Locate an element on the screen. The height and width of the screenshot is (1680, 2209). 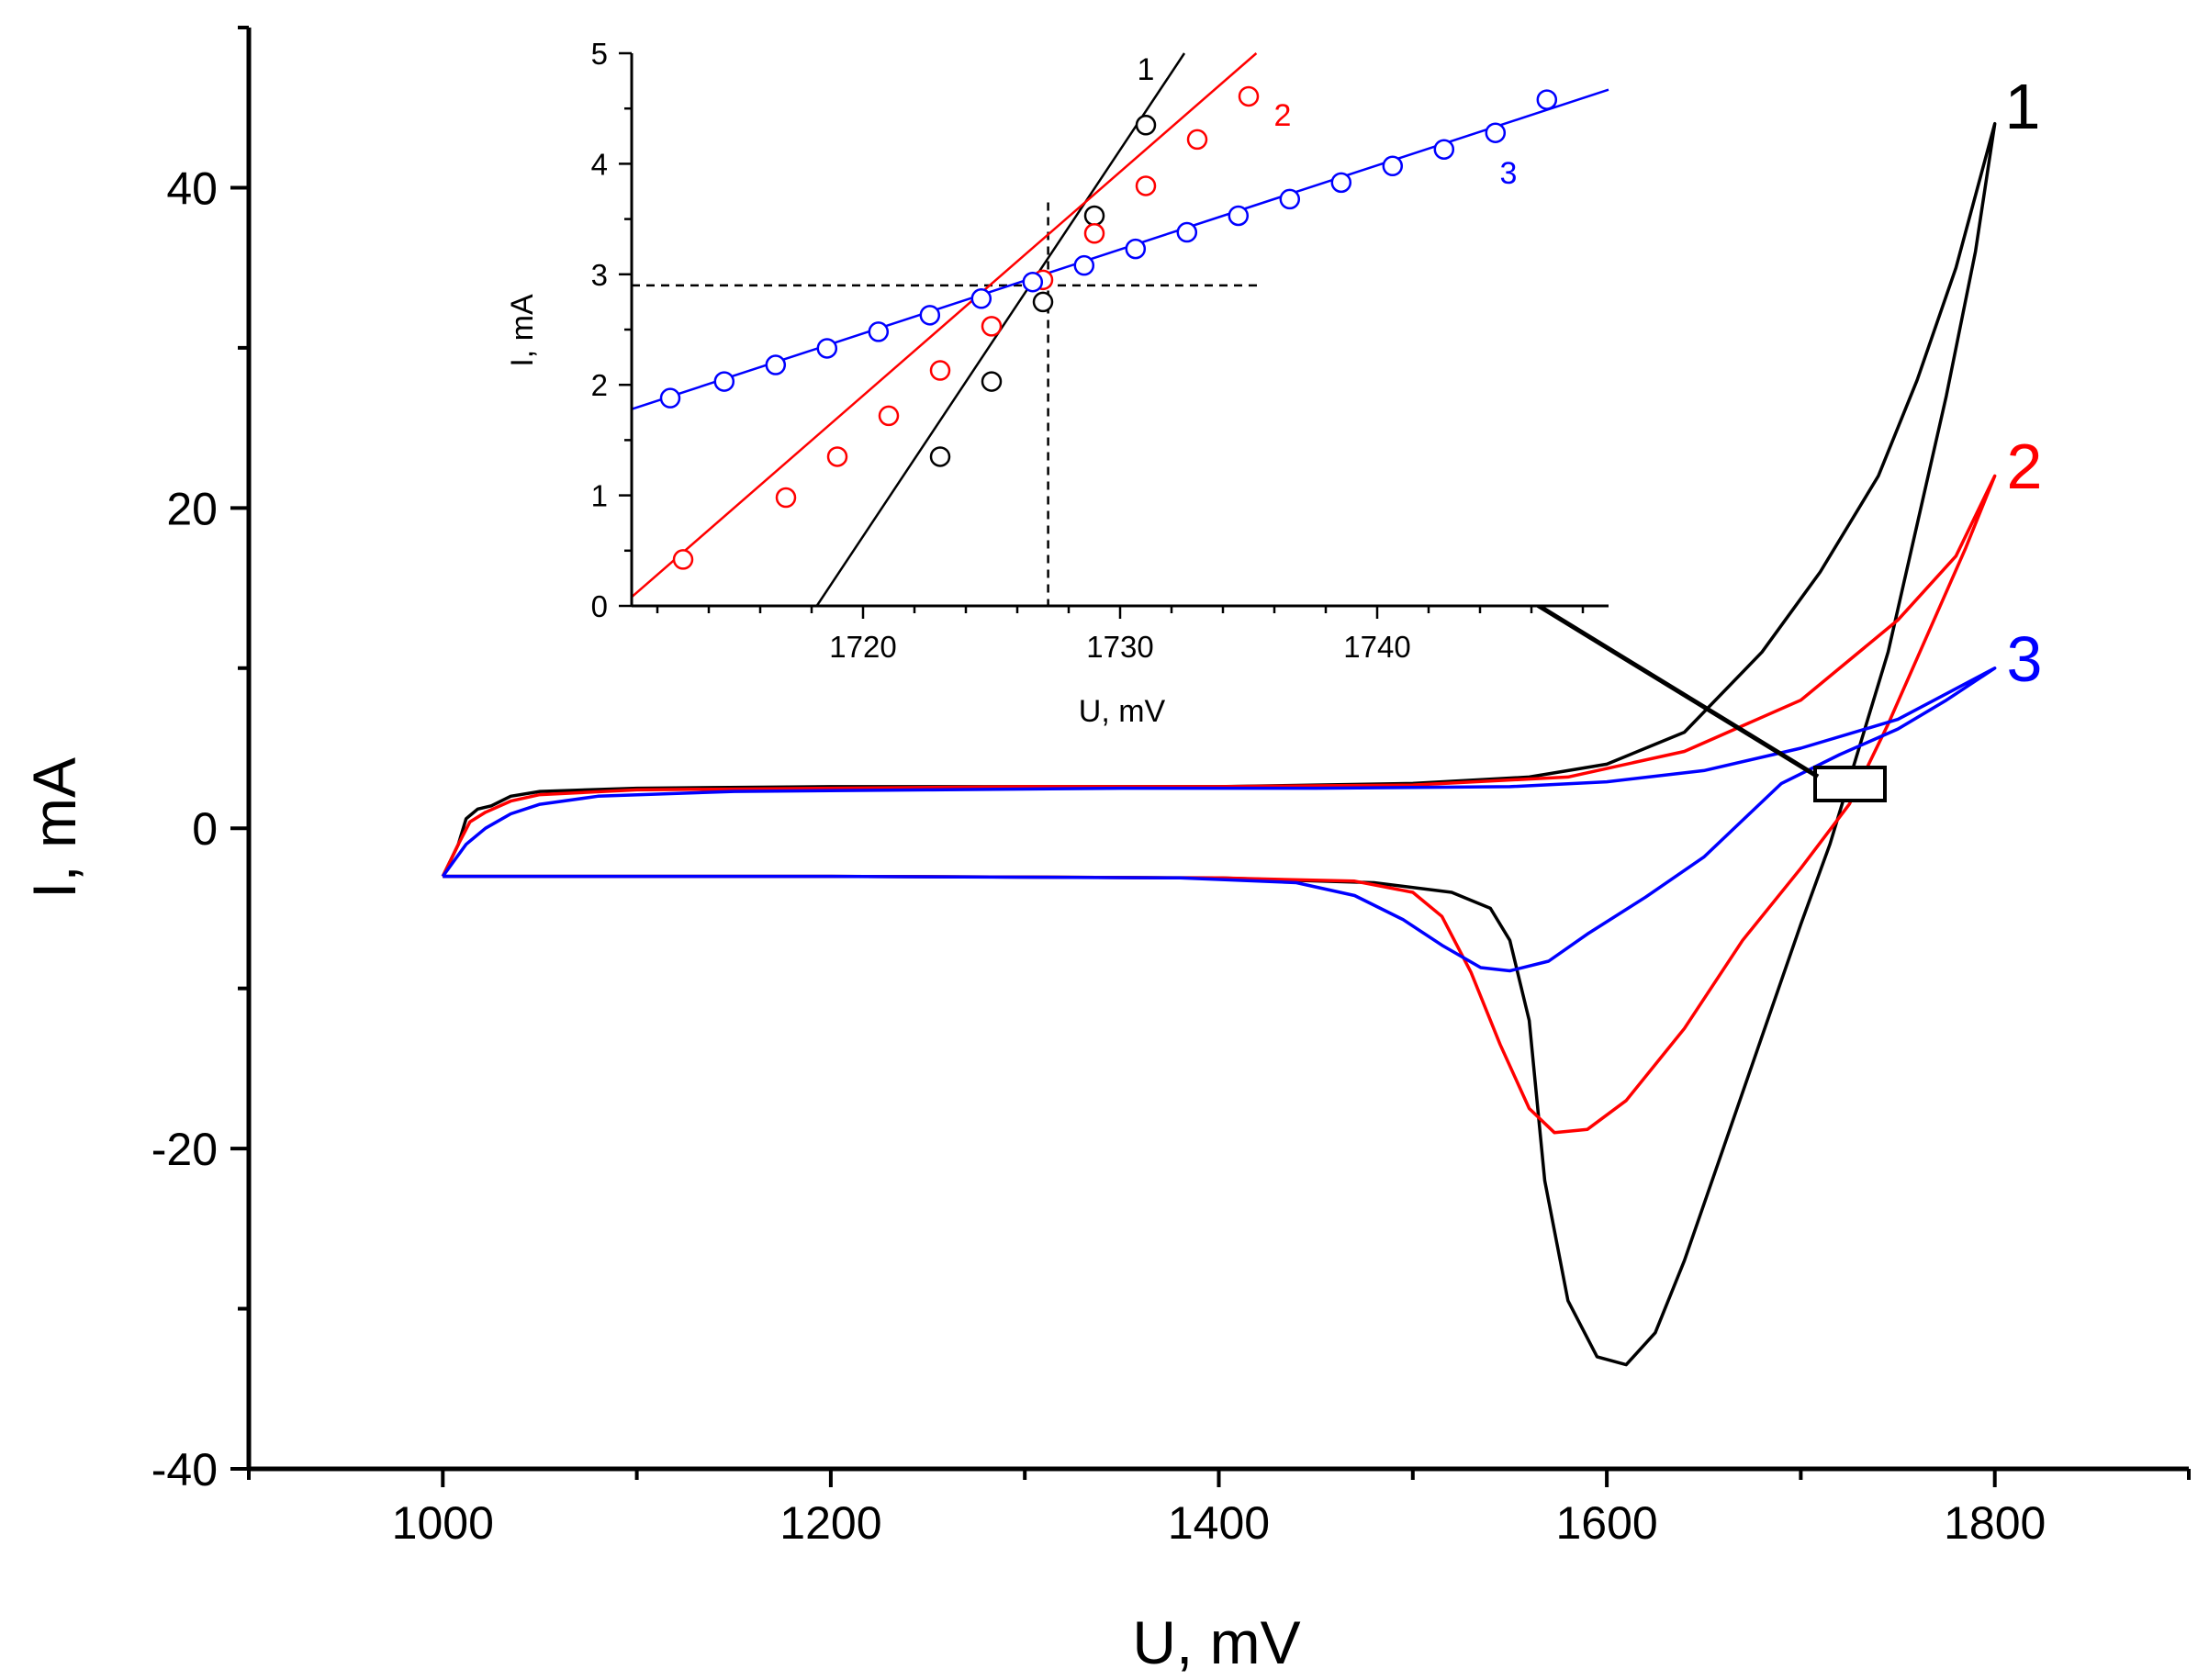
inset-x-tick-label: 1720 is located at coordinates (862, 647).